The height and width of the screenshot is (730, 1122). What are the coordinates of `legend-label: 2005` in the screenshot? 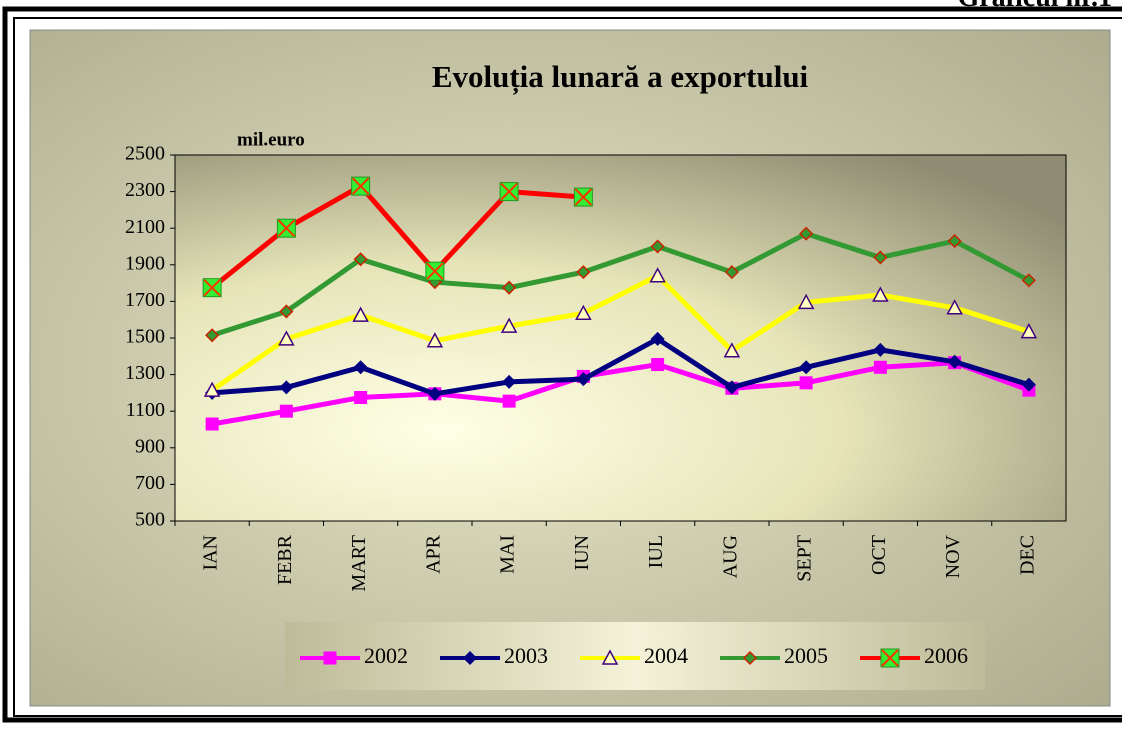 It's located at (806, 655).